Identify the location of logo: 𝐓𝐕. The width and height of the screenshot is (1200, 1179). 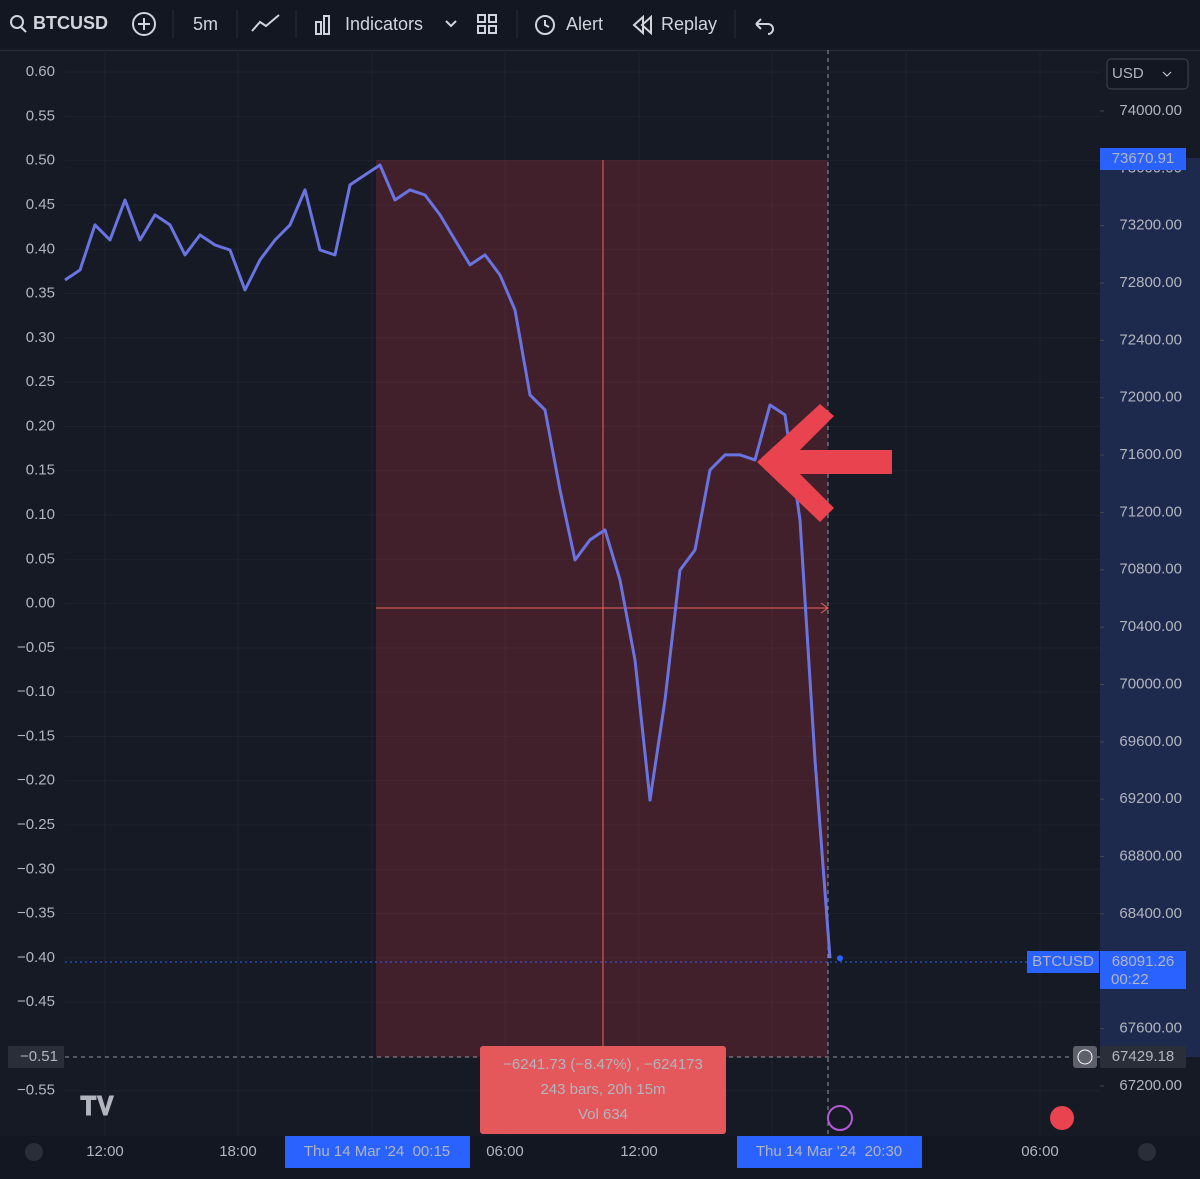
(97, 1106).